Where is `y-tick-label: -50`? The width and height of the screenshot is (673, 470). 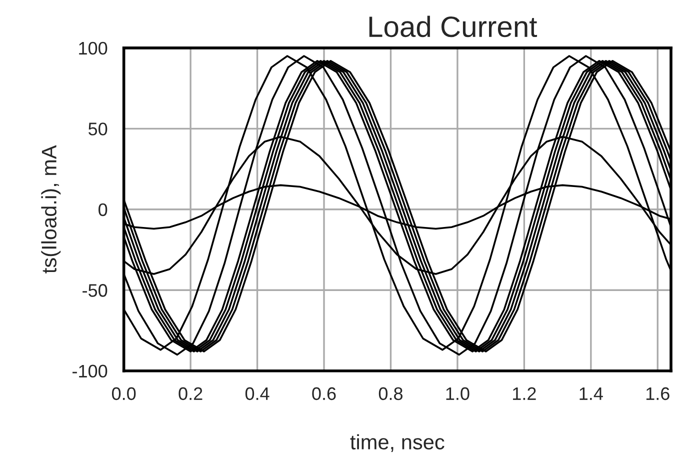 y-tick-label: -50 is located at coordinates (95, 290).